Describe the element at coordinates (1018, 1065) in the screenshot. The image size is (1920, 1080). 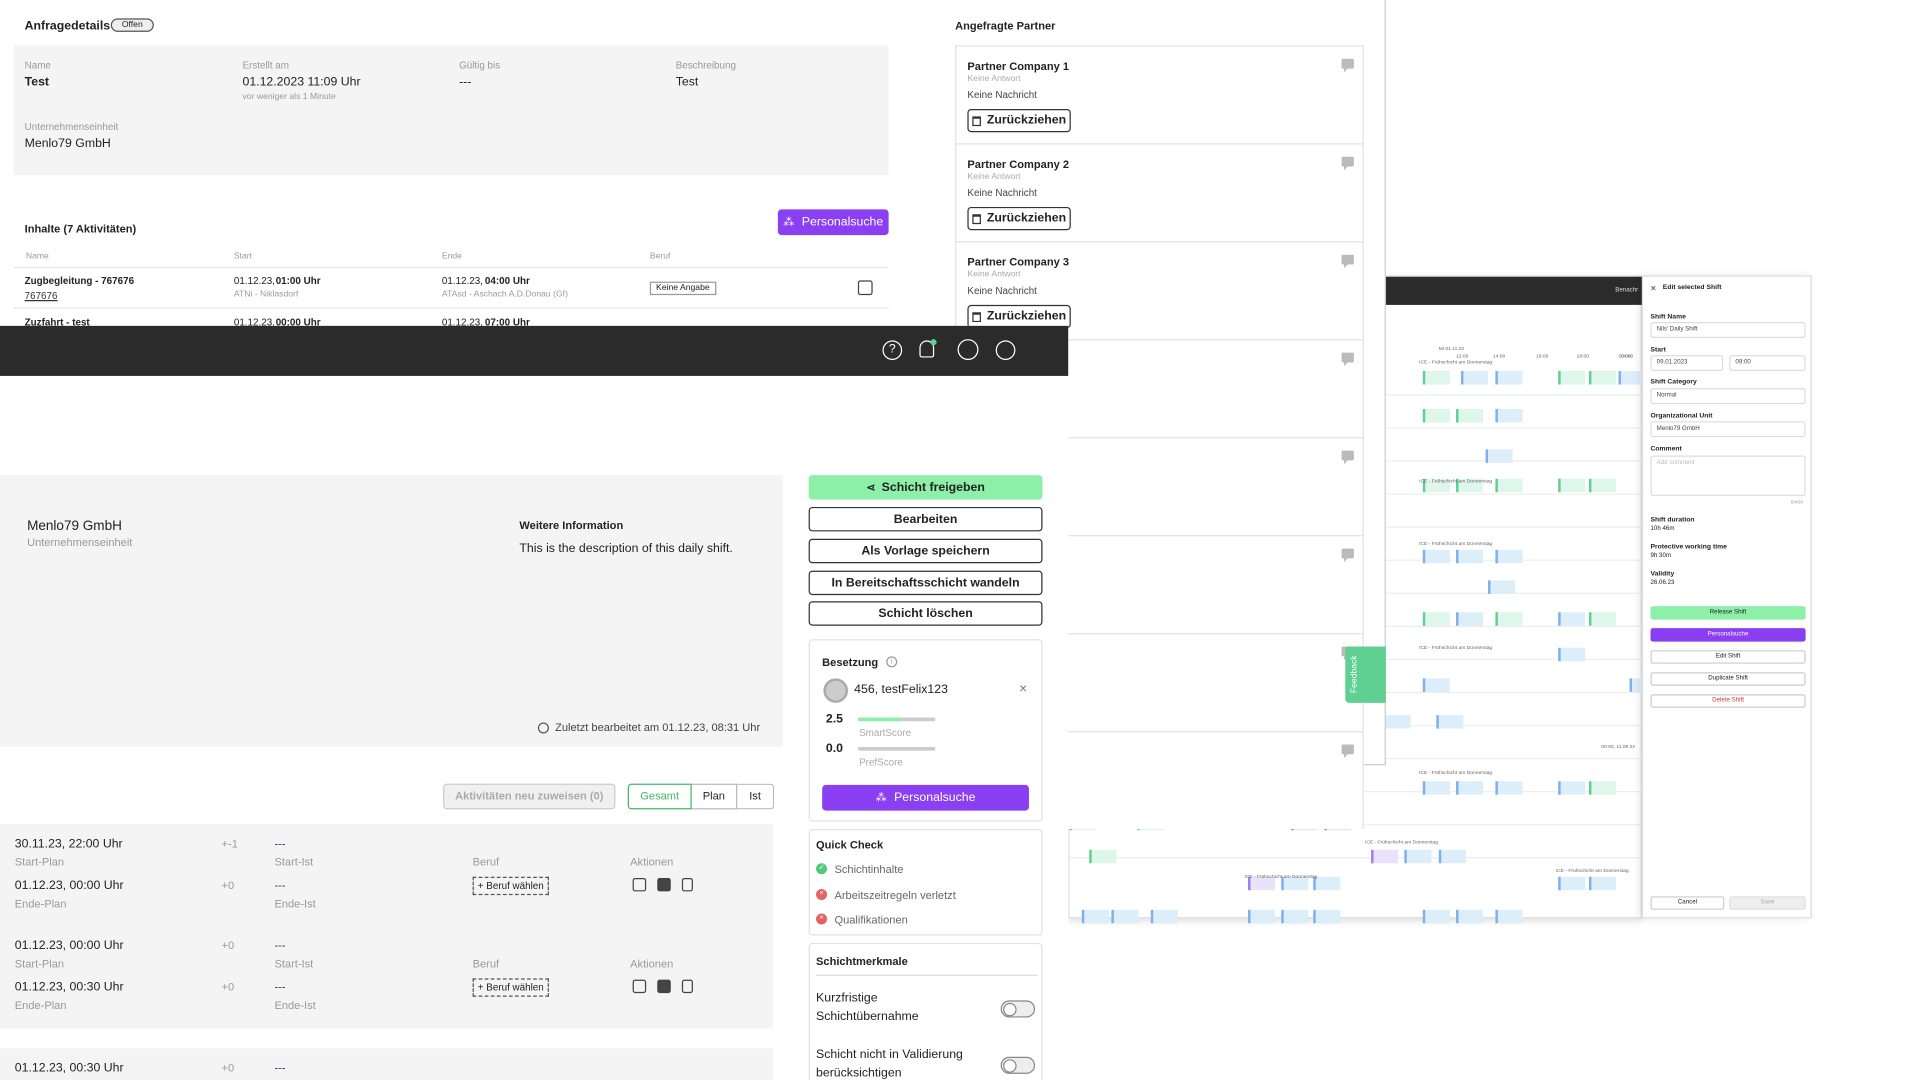
I see `skip-validation-toggle` at that location.